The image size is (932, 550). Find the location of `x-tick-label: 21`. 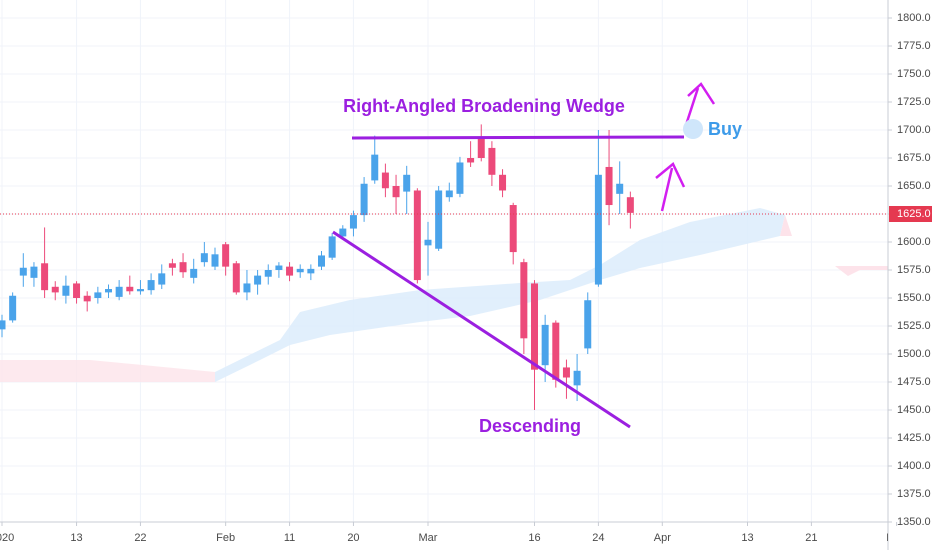

x-tick-label: 21 is located at coordinates (811, 538).